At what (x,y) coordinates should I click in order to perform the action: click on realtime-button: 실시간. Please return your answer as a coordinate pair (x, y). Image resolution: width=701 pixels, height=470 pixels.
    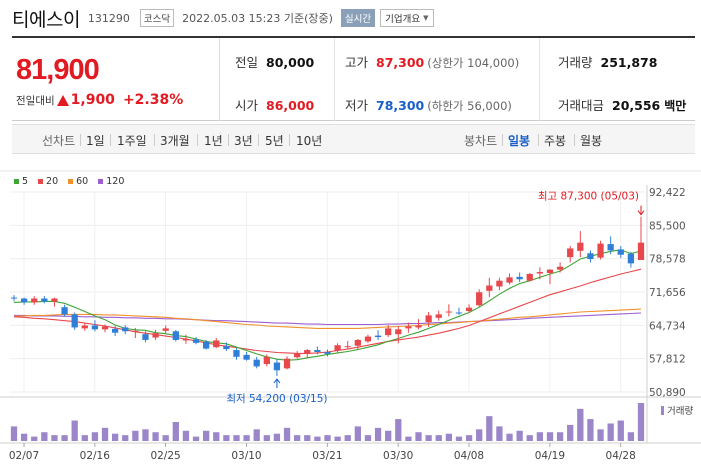
    Looking at the image, I should click on (358, 18).